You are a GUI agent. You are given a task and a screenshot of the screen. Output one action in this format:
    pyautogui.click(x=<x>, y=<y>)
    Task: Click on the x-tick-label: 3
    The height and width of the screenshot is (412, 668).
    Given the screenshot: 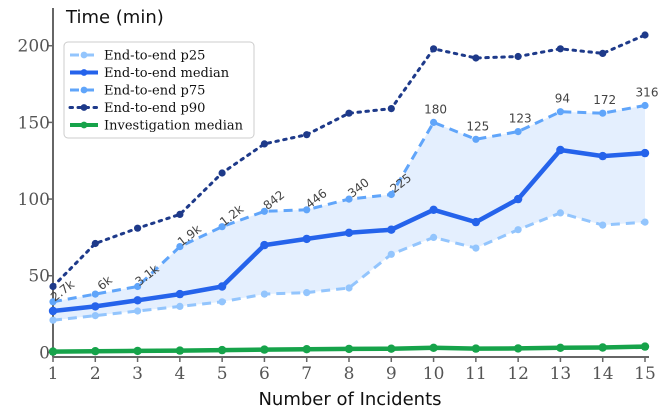 What is the action you would take?
    pyautogui.click(x=137, y=374)
    